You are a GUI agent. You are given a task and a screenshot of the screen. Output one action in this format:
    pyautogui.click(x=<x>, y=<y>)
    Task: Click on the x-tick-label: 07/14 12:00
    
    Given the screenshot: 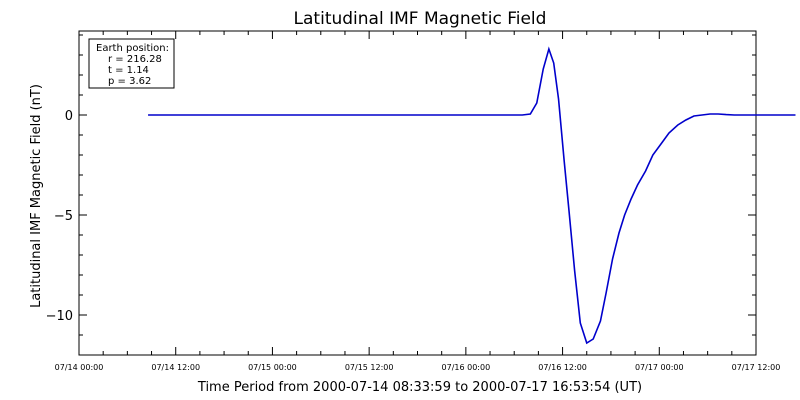 What is the action you would take?
    pyautogui.click(x=175, y=367)
    